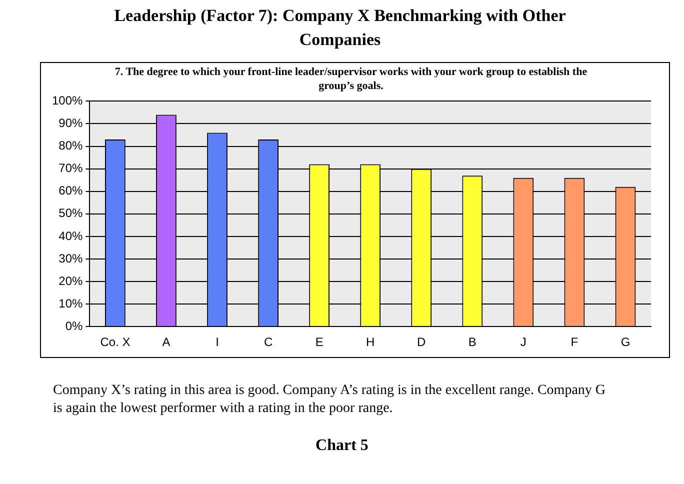  Describe the element at coordinates (71, 123) in the screenshot. I see `y-tick-label: 90%` at that location.